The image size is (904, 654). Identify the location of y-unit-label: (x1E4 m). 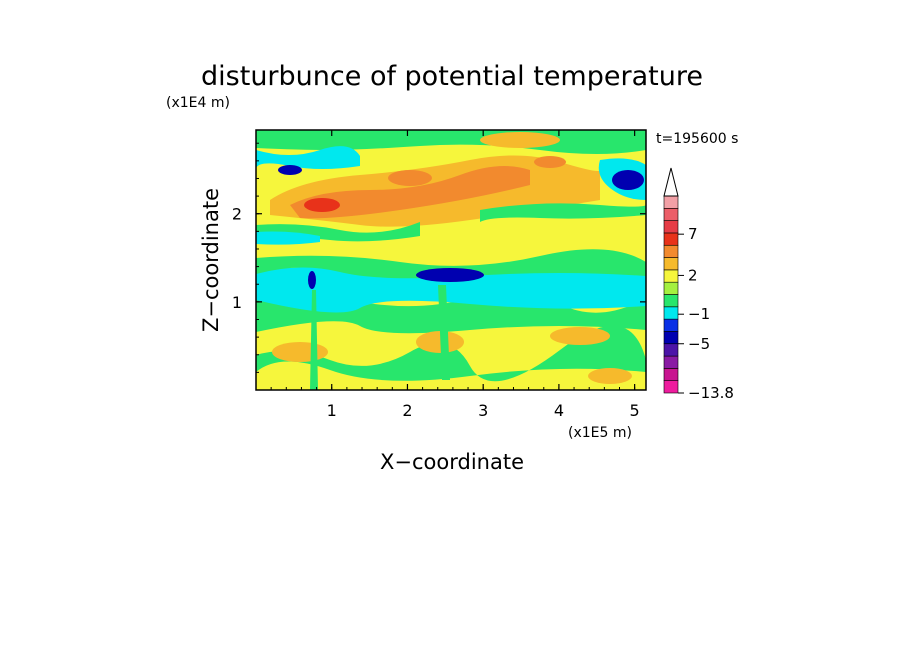
(198, 103).